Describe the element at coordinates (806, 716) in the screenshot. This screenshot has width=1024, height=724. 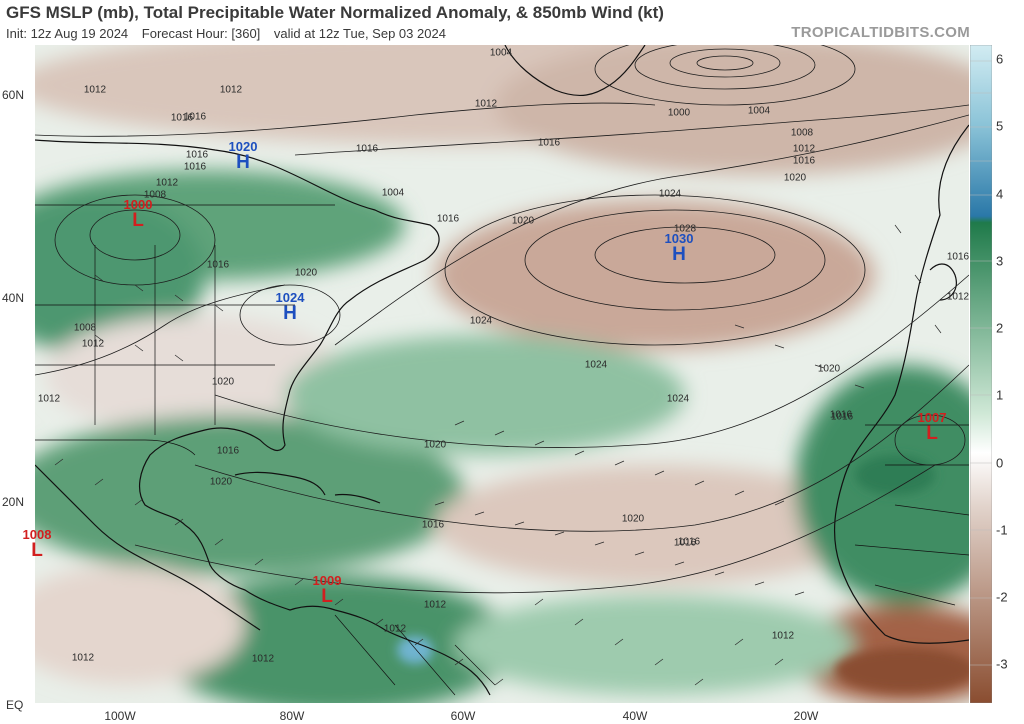
I see `lon-label: 20W` at that location.